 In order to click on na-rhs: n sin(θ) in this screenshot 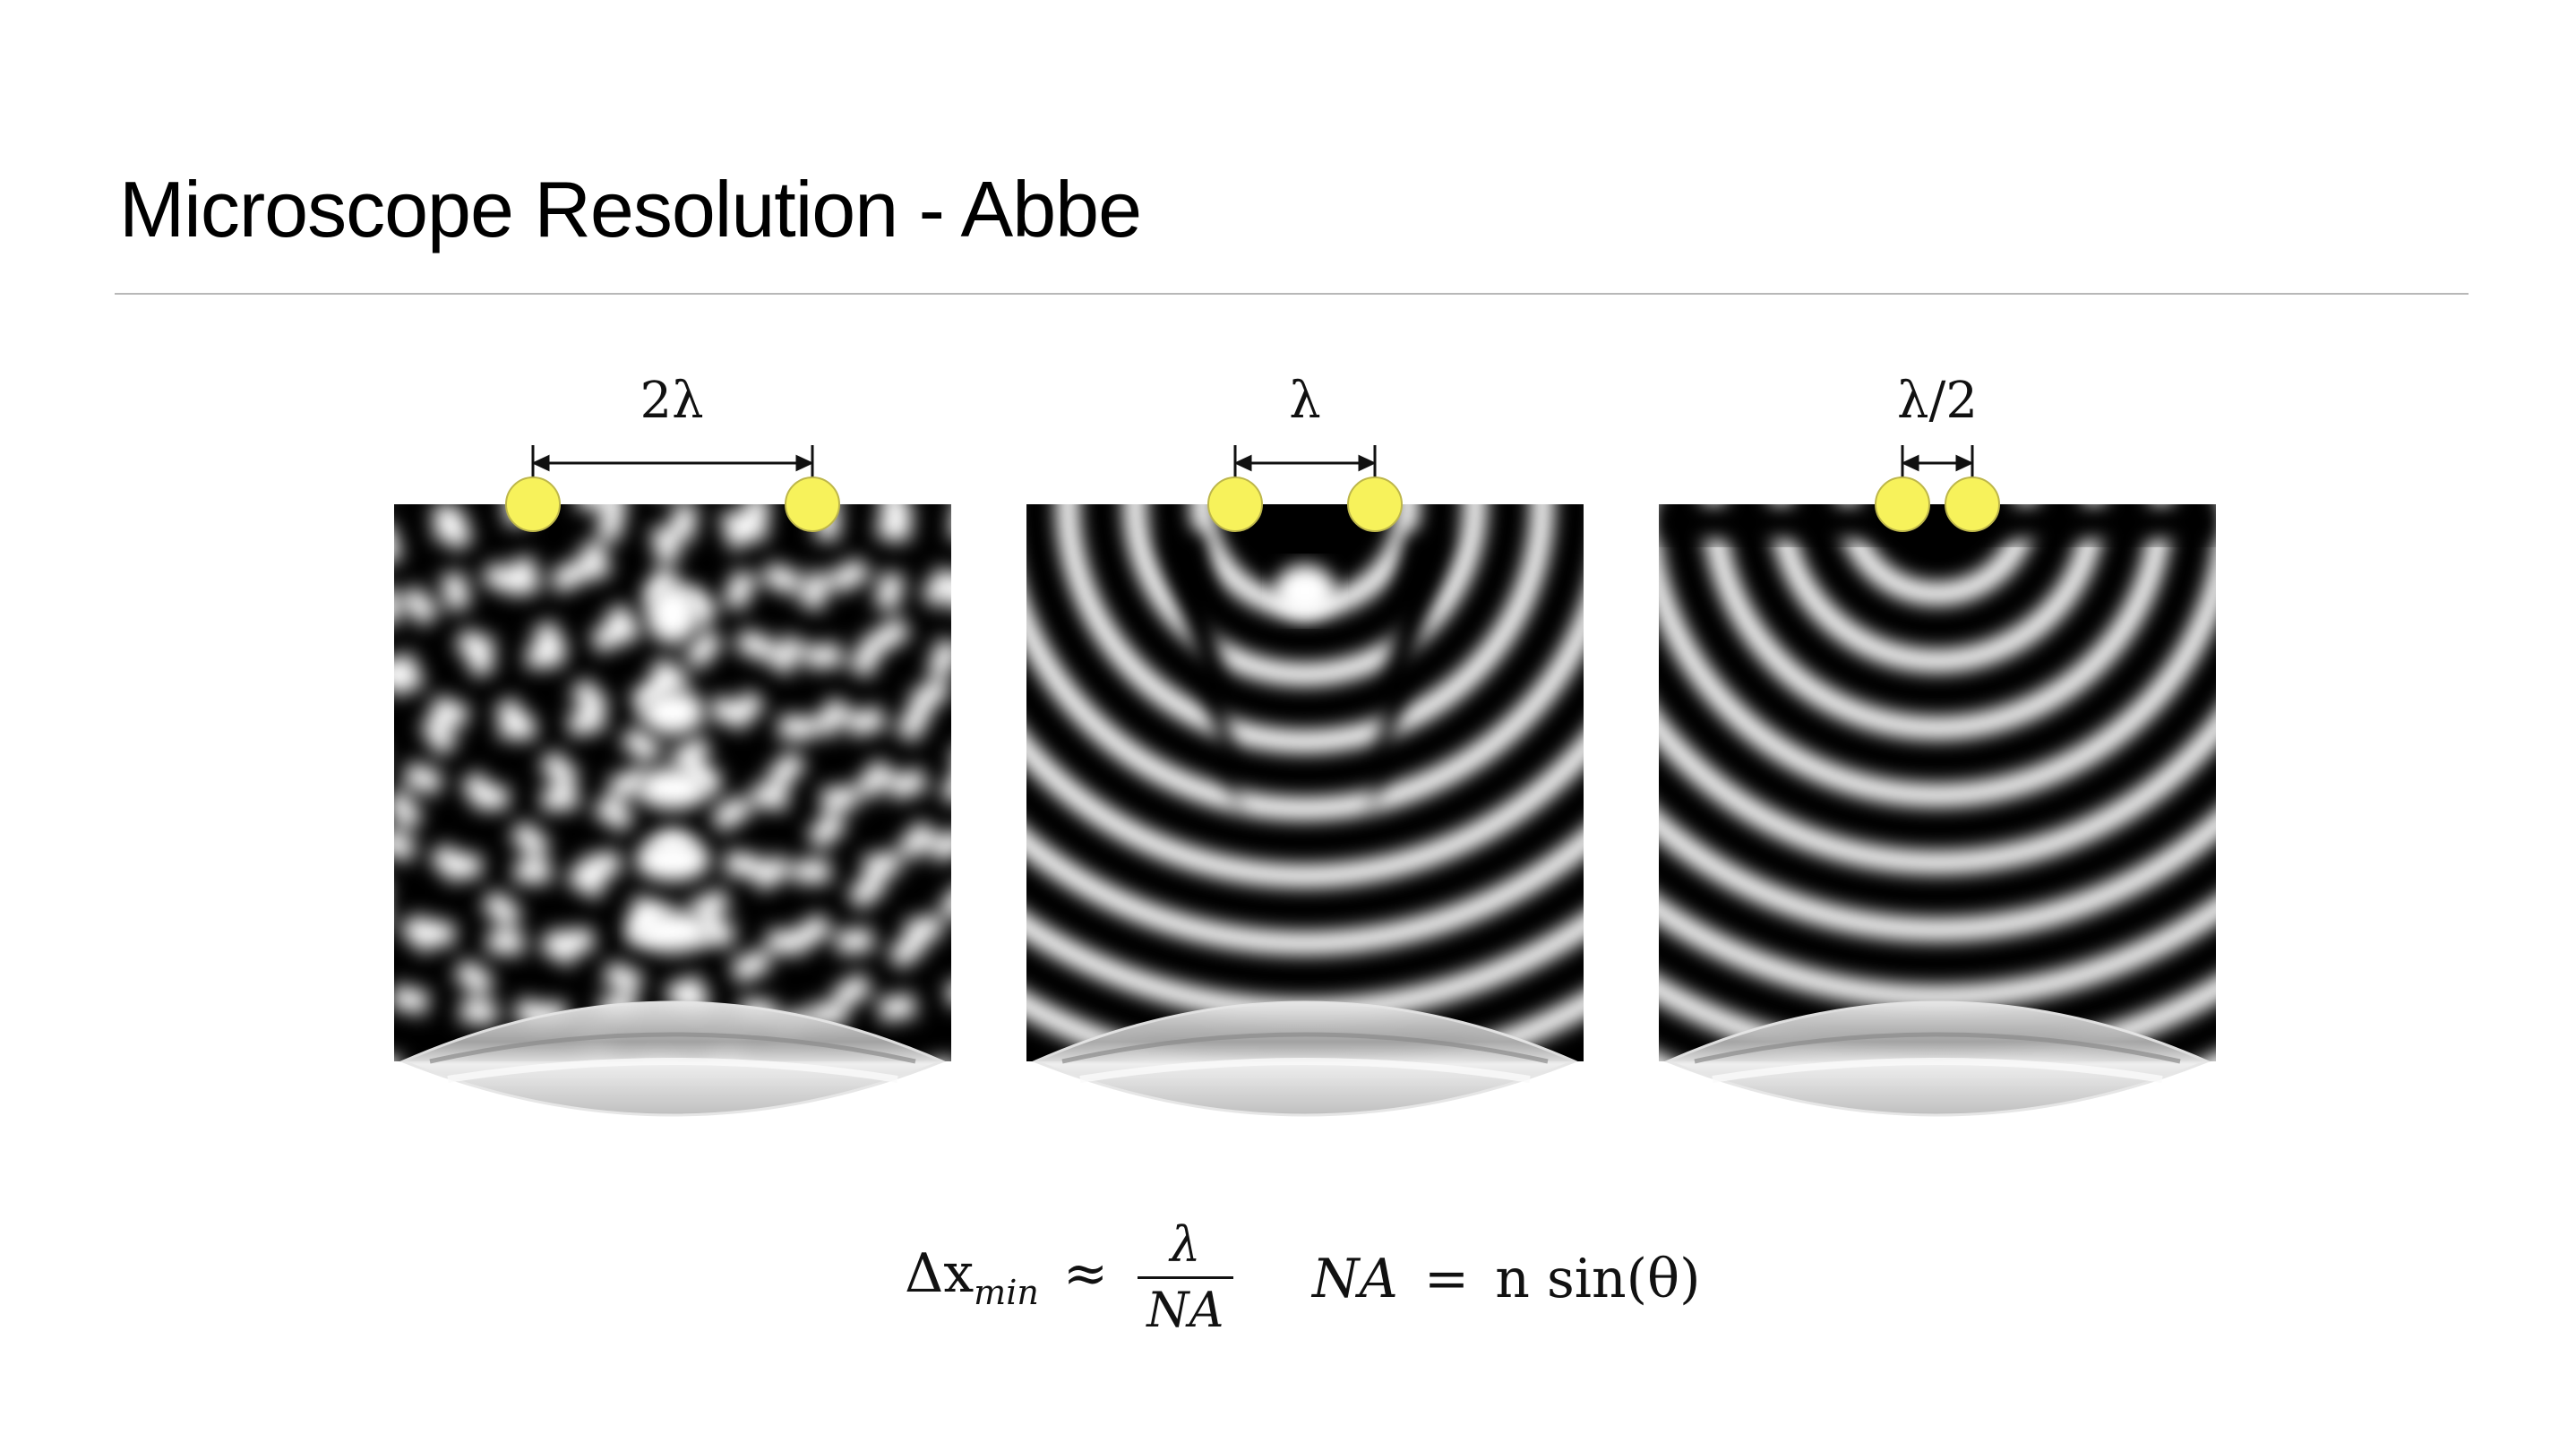, I will do `click(1598, 1279)`.